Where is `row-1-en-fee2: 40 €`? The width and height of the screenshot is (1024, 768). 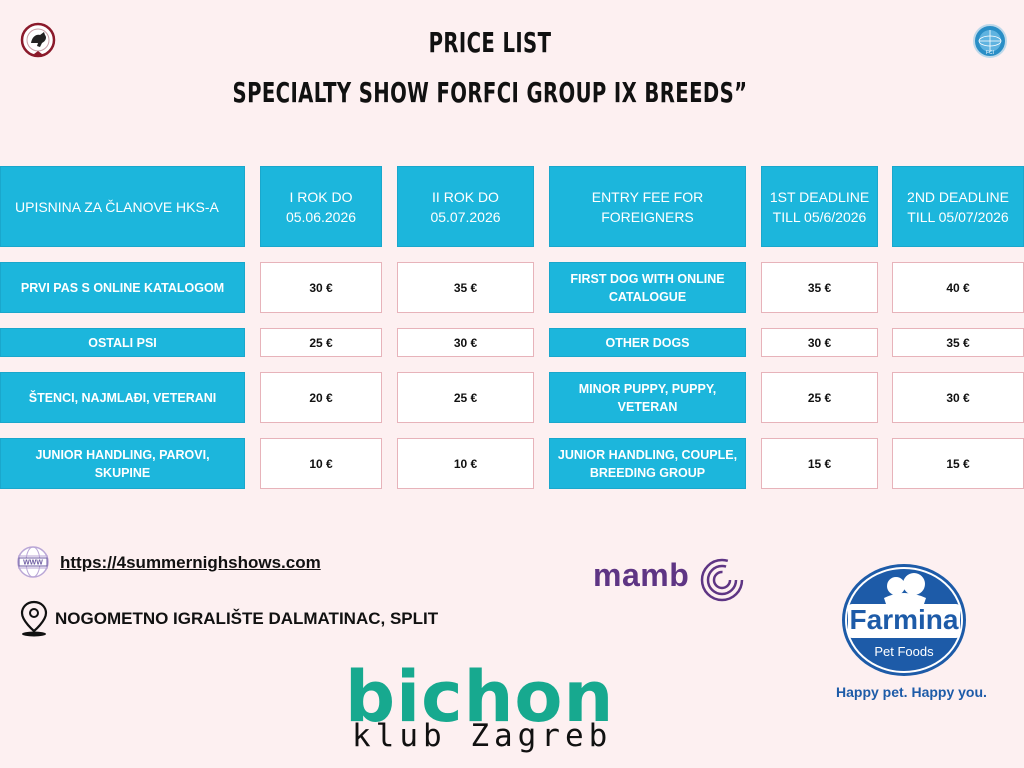 row-1-en-fee2: 40 € is located at coordinates (958, 287).